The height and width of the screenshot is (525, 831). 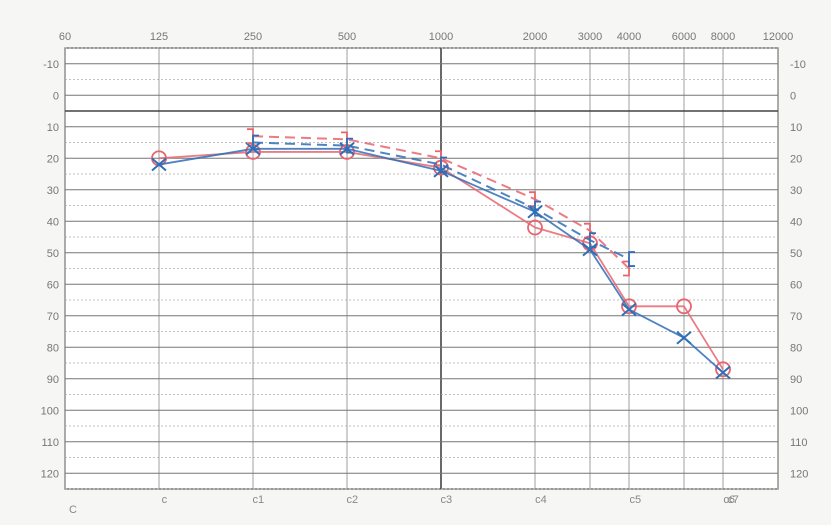 What do you see at coordinates (347, 37) in the screenshot?
I see `x-tick-label: 500` at bounding box center [347, 37].